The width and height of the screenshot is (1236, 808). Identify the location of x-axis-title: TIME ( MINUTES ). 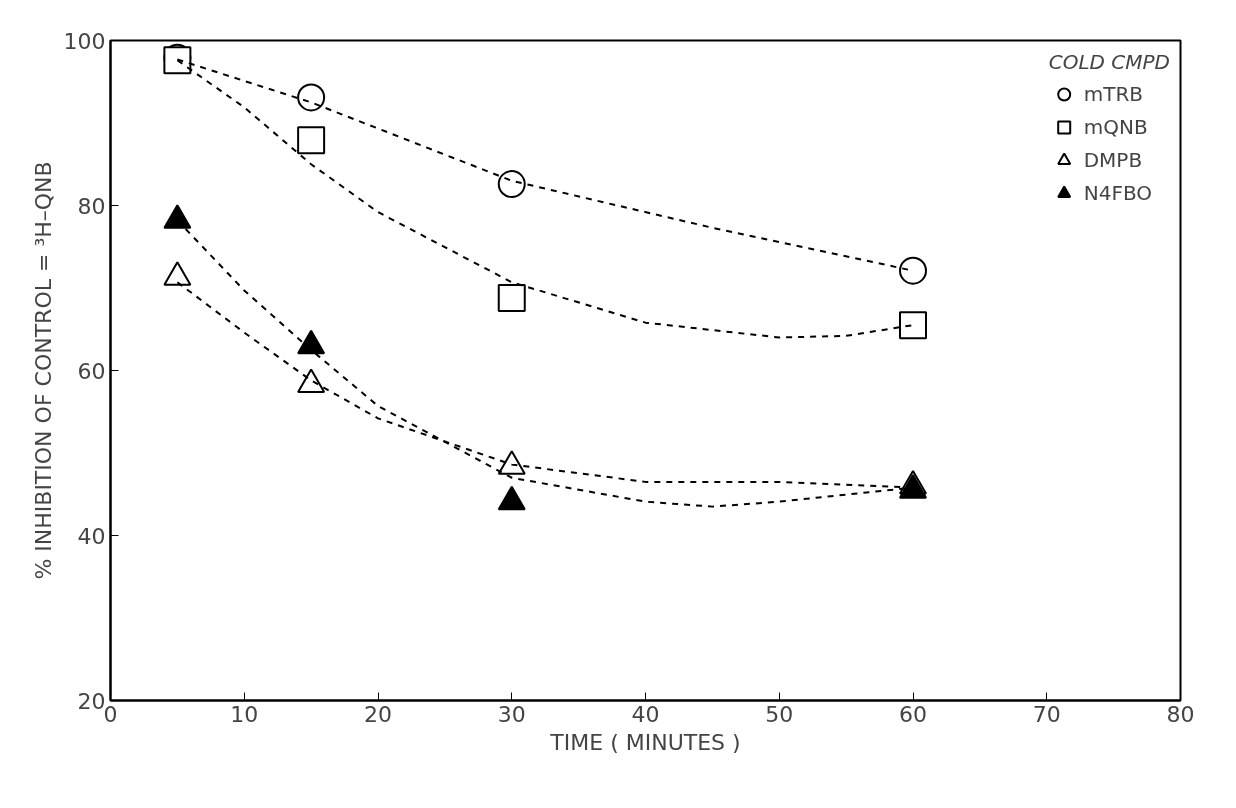
(645, 742).